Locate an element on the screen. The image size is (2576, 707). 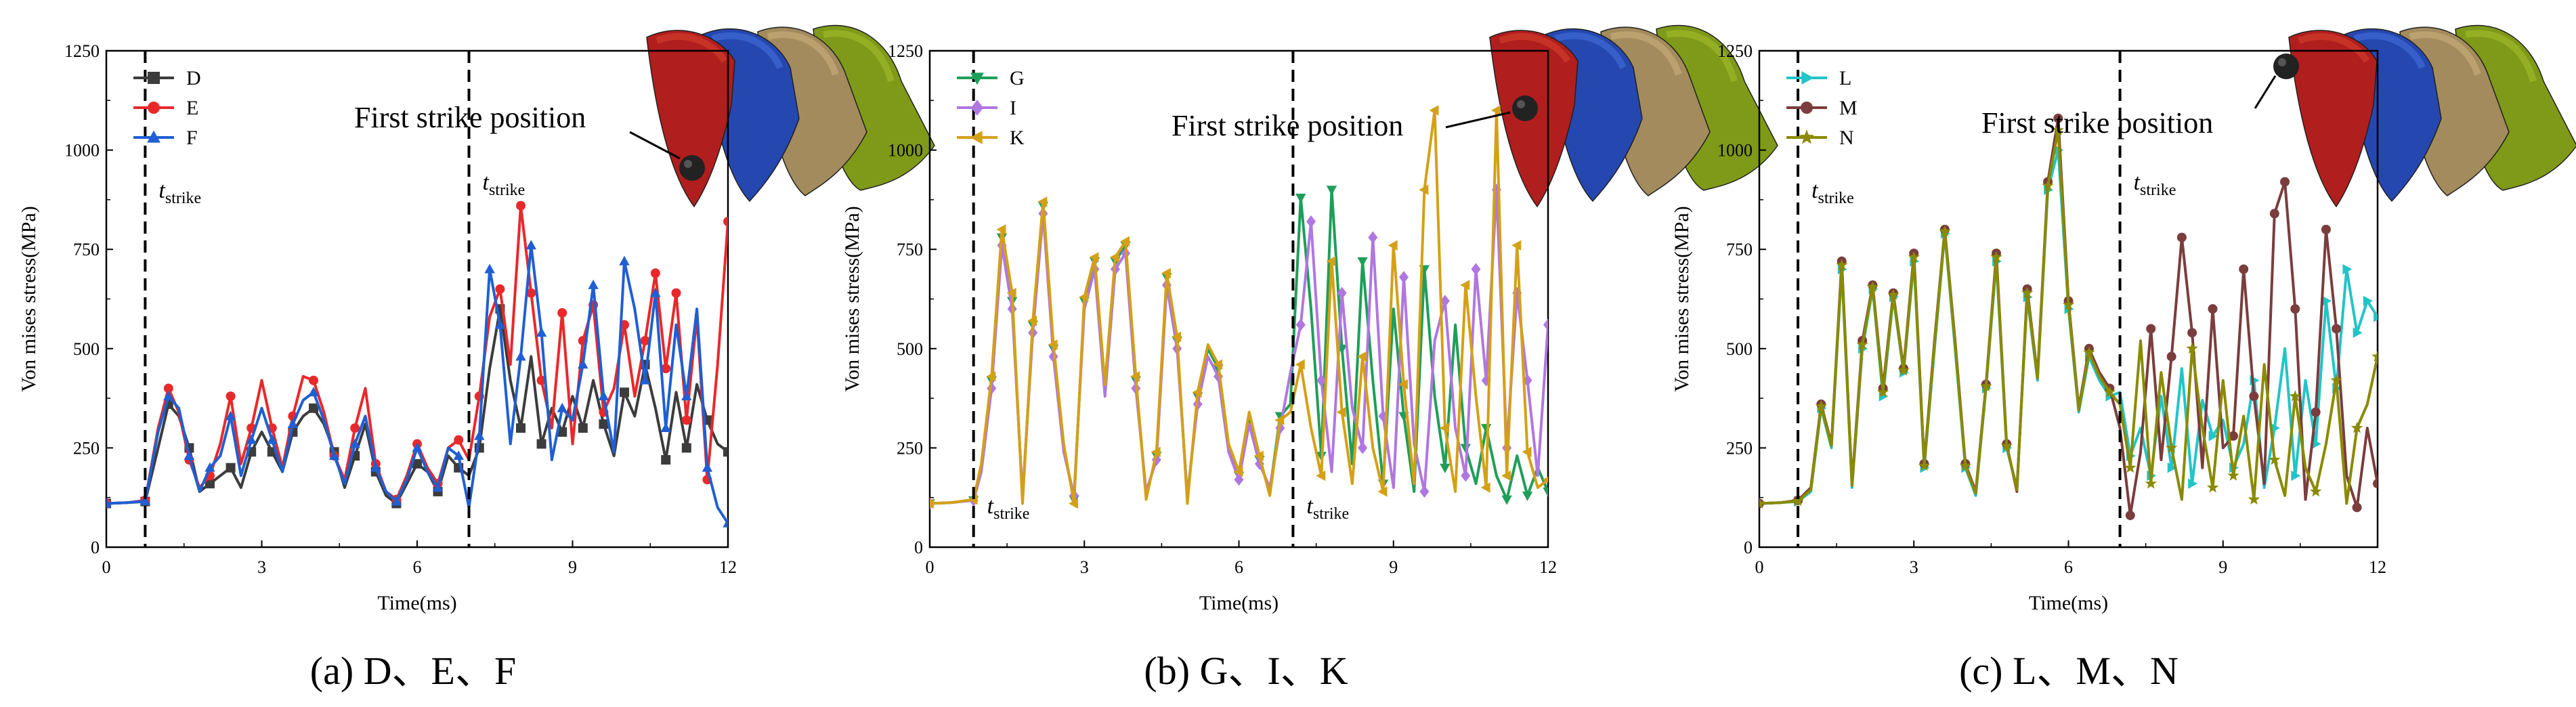
legend-label-K: K is located at coordinates (1017, 138).